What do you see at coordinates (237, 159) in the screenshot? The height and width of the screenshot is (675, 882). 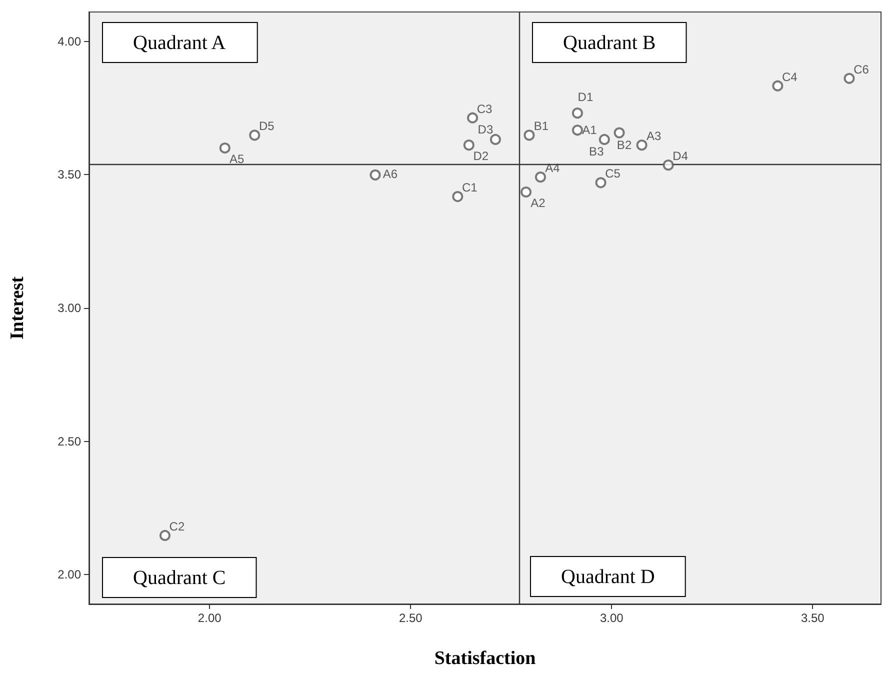 I see `series-label: A5` at bounding box center [237, 159].